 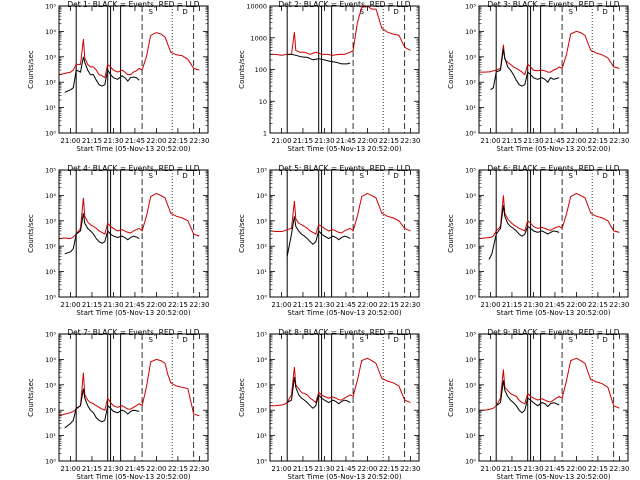 What do you see at coordinates (553, 332) in the screenshot?
I see `panel-title: Det 9: BLACK = Events, RED = LLD` at bounding box center [553, 332].